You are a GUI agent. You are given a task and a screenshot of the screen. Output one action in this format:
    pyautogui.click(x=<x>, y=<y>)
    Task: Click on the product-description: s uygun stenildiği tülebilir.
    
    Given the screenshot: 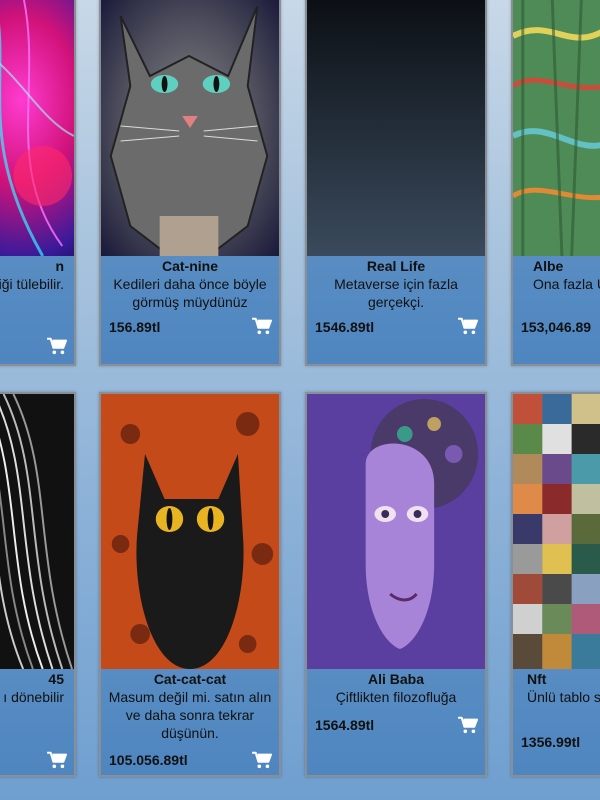 What is the action you would take?
    pyautogui.click(x=32, y=284)
    